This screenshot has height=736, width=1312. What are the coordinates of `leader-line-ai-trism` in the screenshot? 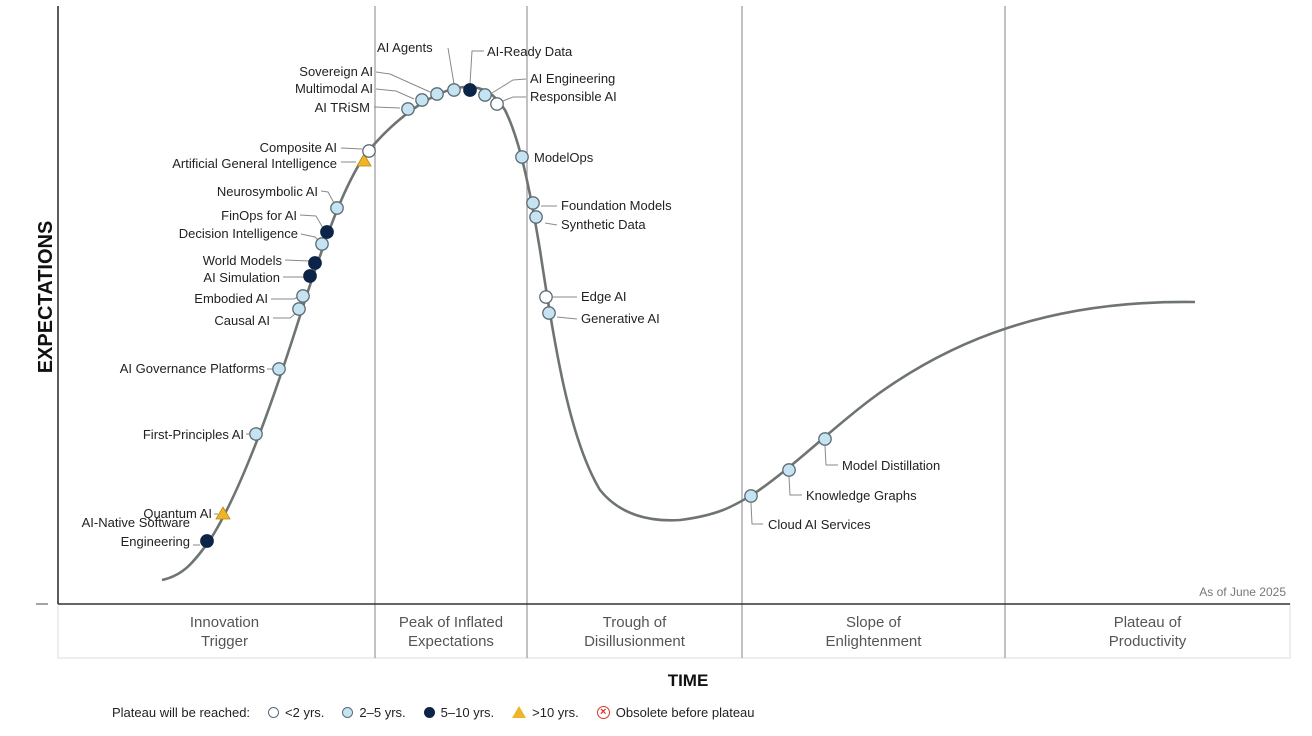 It's located at (387, 107).